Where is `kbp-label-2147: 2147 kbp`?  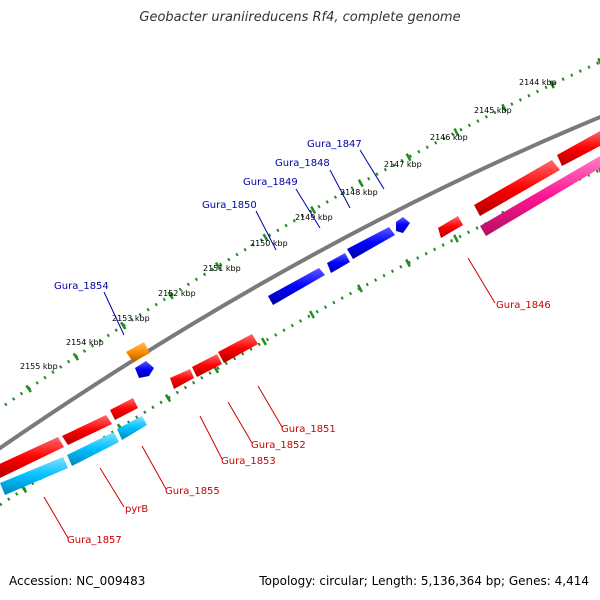
kbp-label-2147: 2147 kbp is located at coordinates (403, 164).